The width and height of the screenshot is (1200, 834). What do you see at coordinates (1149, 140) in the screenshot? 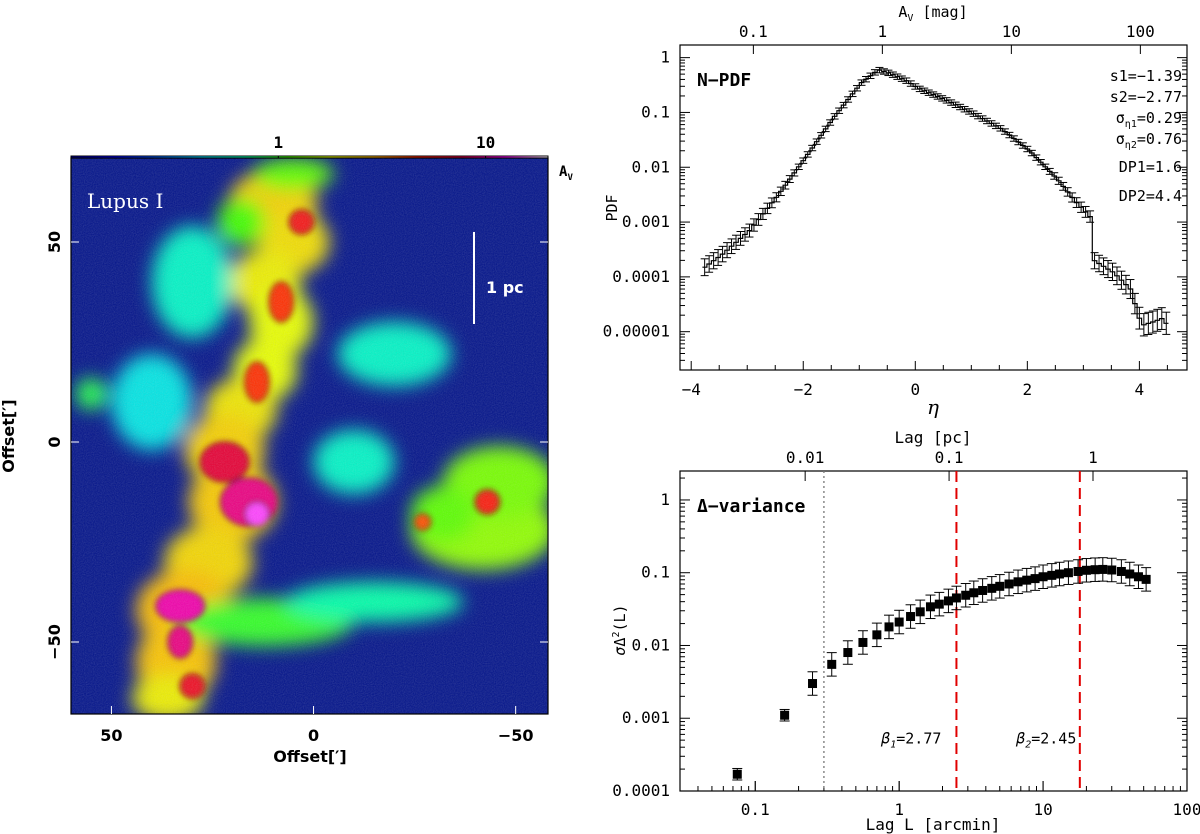
I see `annotation-sigma2: ση2=0.76` at bounding box center [1149, 140].